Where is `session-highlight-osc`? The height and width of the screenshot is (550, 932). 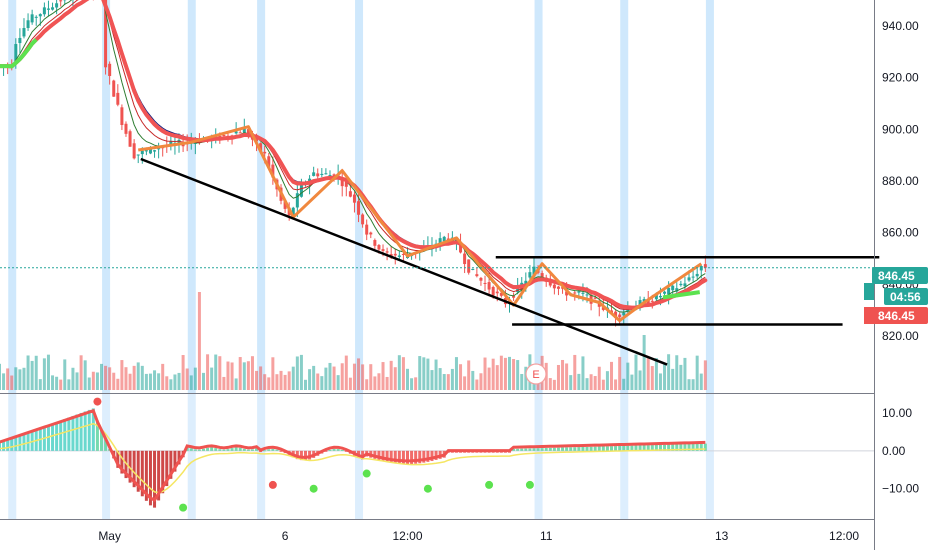
session-highlight-osc is located at coordinates (12, 456).